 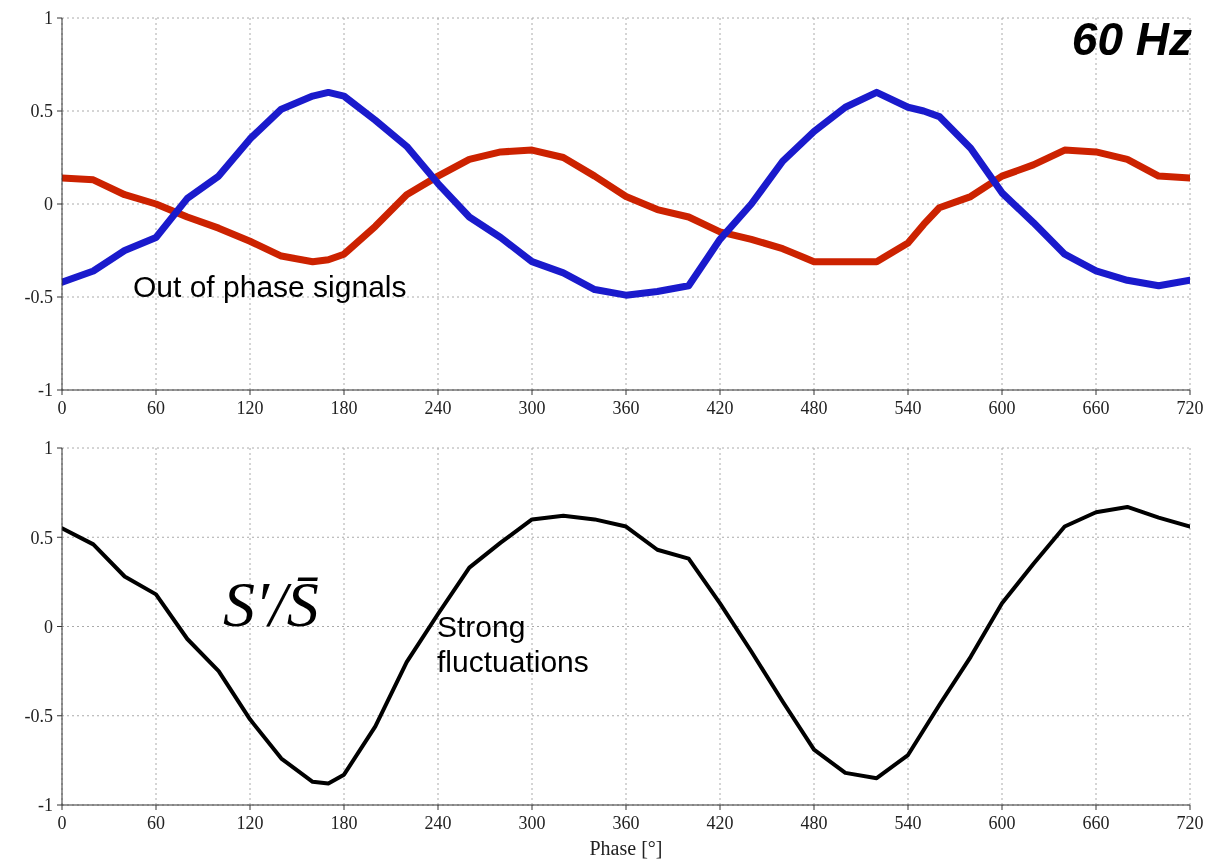 I want to click on annotation: S′/S̄, so click(x=271, y=605).